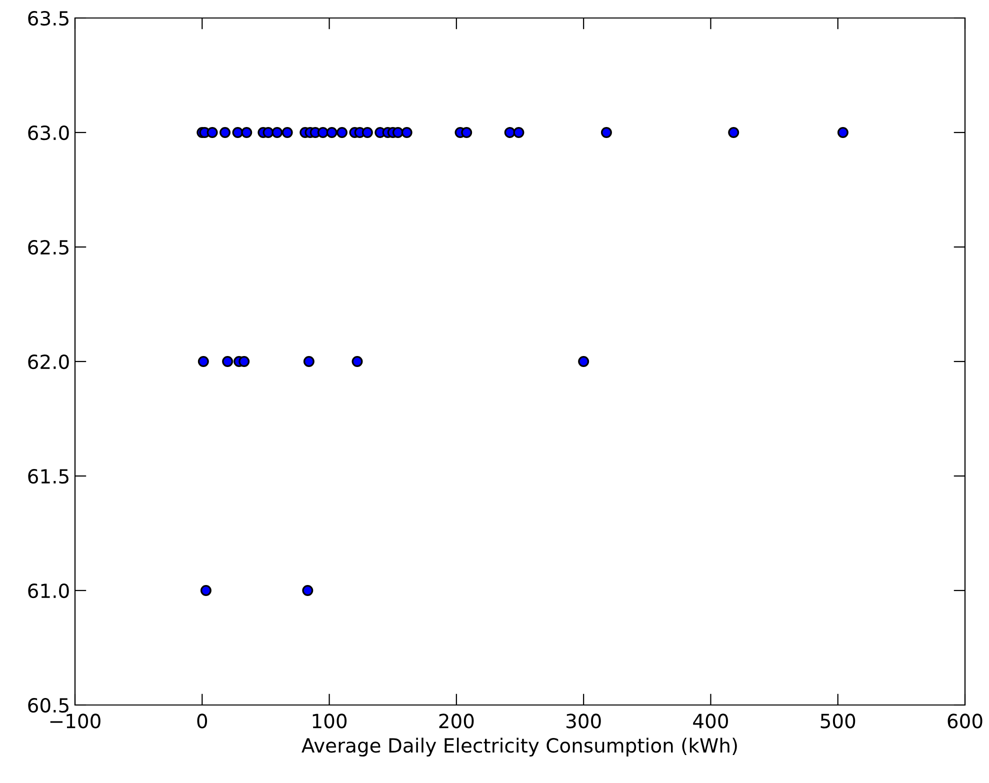 This screenshot has width=989, height=783. Describe the element at coordinates (838, 721) in the screenshot. I see `x-tick-label: 500` at that location.